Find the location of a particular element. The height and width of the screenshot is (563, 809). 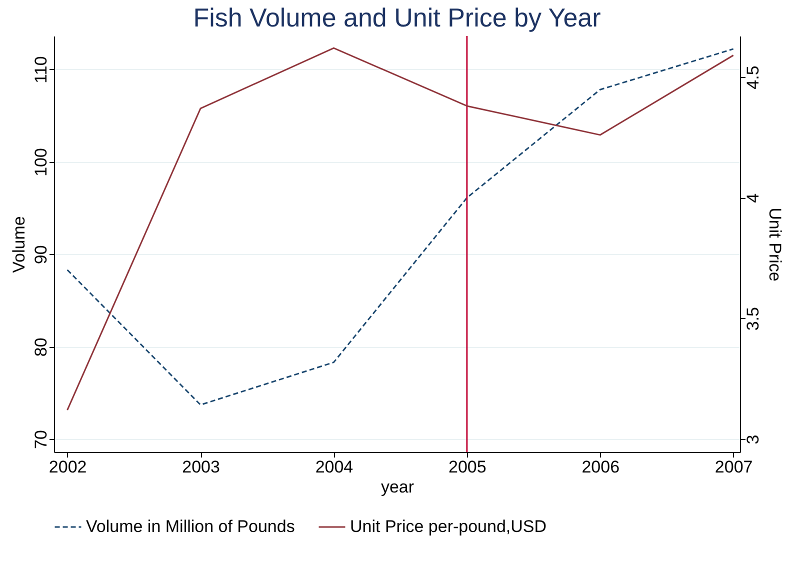

y2-tick-label: 3.5 is located at coordinates (753, 319).